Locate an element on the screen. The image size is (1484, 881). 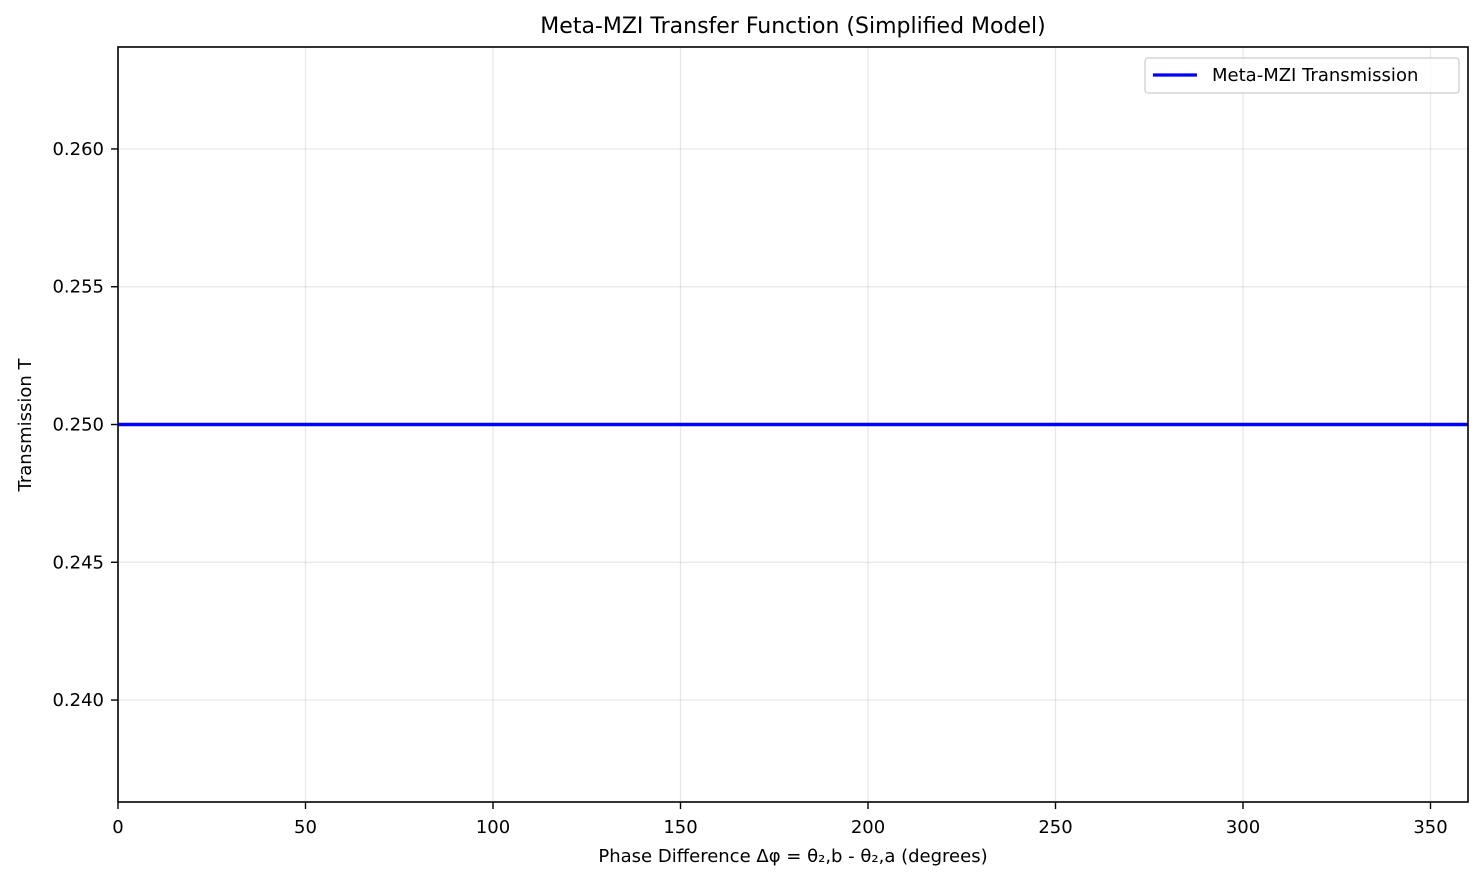
legend: Meta-MZI Transmission is located at coordinates (1302, 75).